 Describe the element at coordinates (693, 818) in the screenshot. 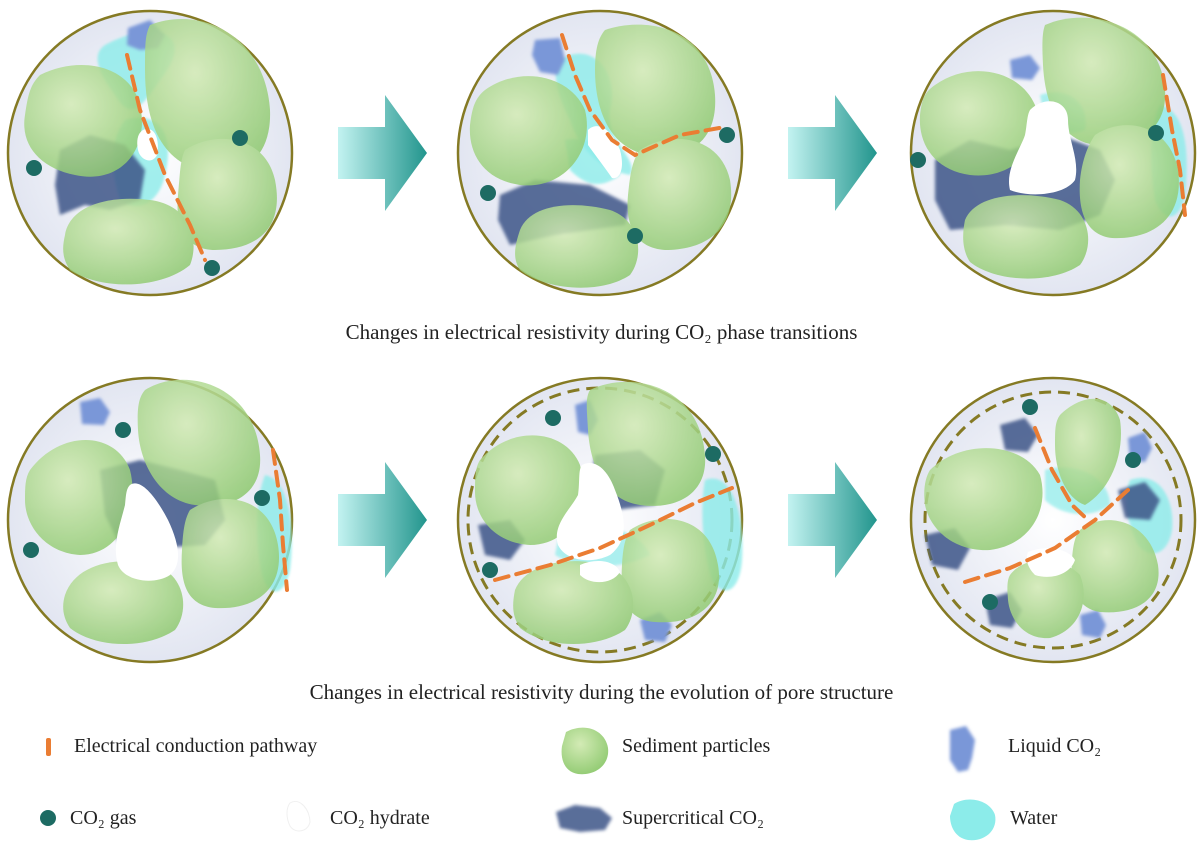

I see `legend-supercritical-label: Supercritical CO₂` at that location.